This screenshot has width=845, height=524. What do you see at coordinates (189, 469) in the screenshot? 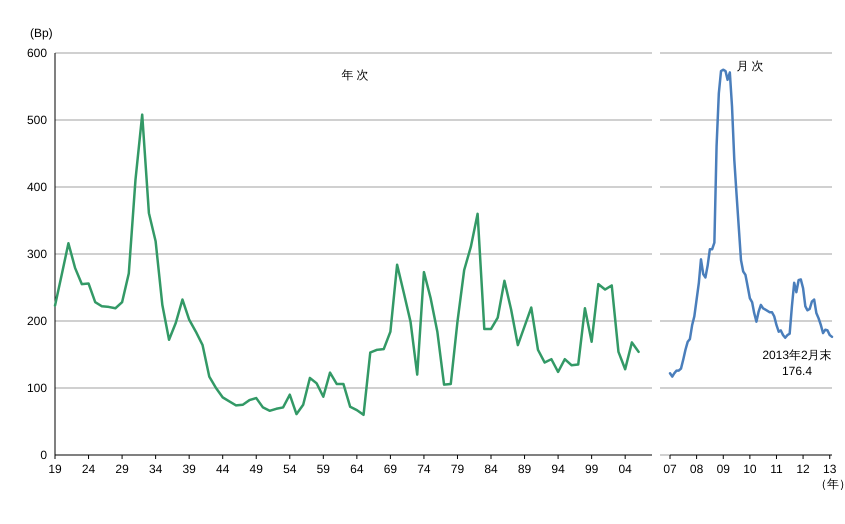
I see `x-tick-label: 39` at bounding box center [189, 469].